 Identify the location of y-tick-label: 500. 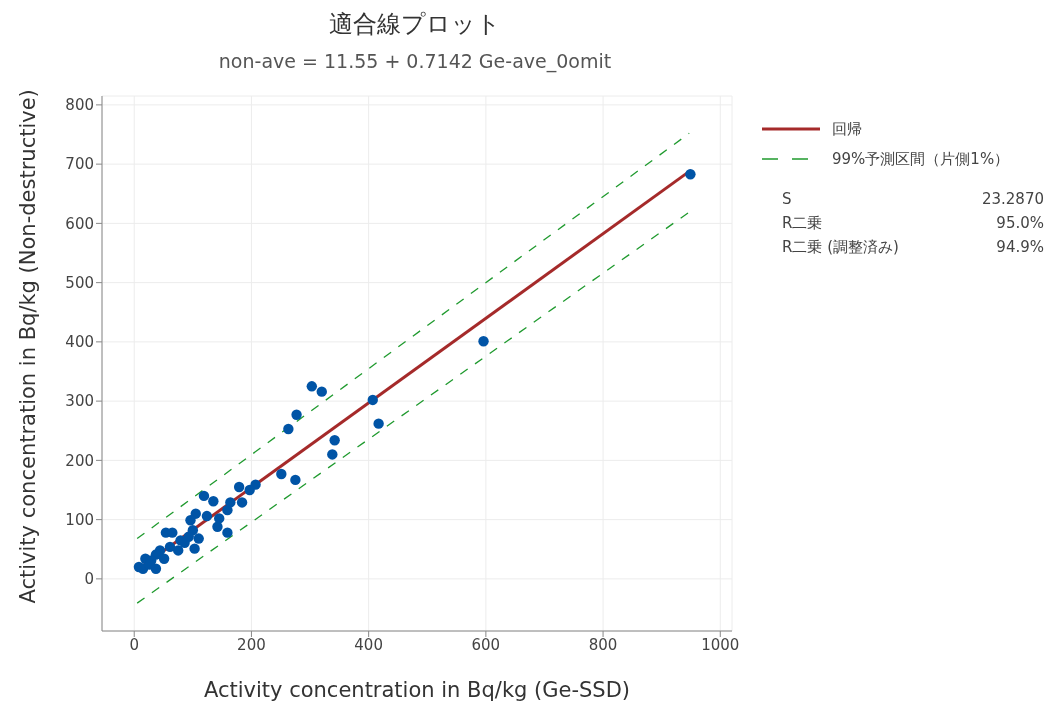
(79, 282).